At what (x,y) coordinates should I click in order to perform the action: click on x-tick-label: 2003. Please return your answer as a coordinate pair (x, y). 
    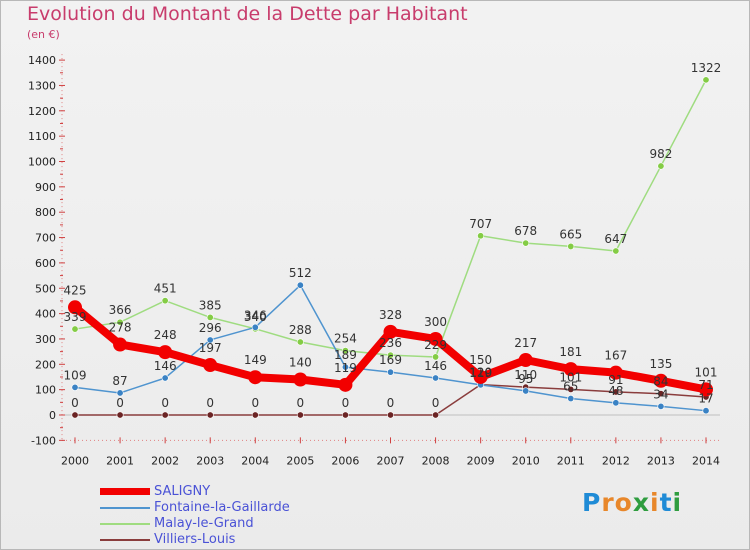
    Looking at the image, I should click on (210, 460).